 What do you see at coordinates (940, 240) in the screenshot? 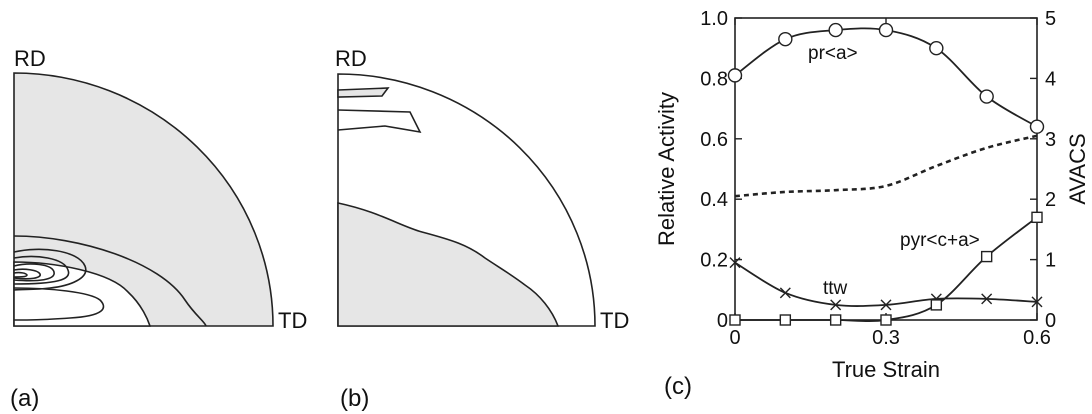
I see `series-label-pyr-ca: pyr<c+a>` at bounding box center [940, 240].